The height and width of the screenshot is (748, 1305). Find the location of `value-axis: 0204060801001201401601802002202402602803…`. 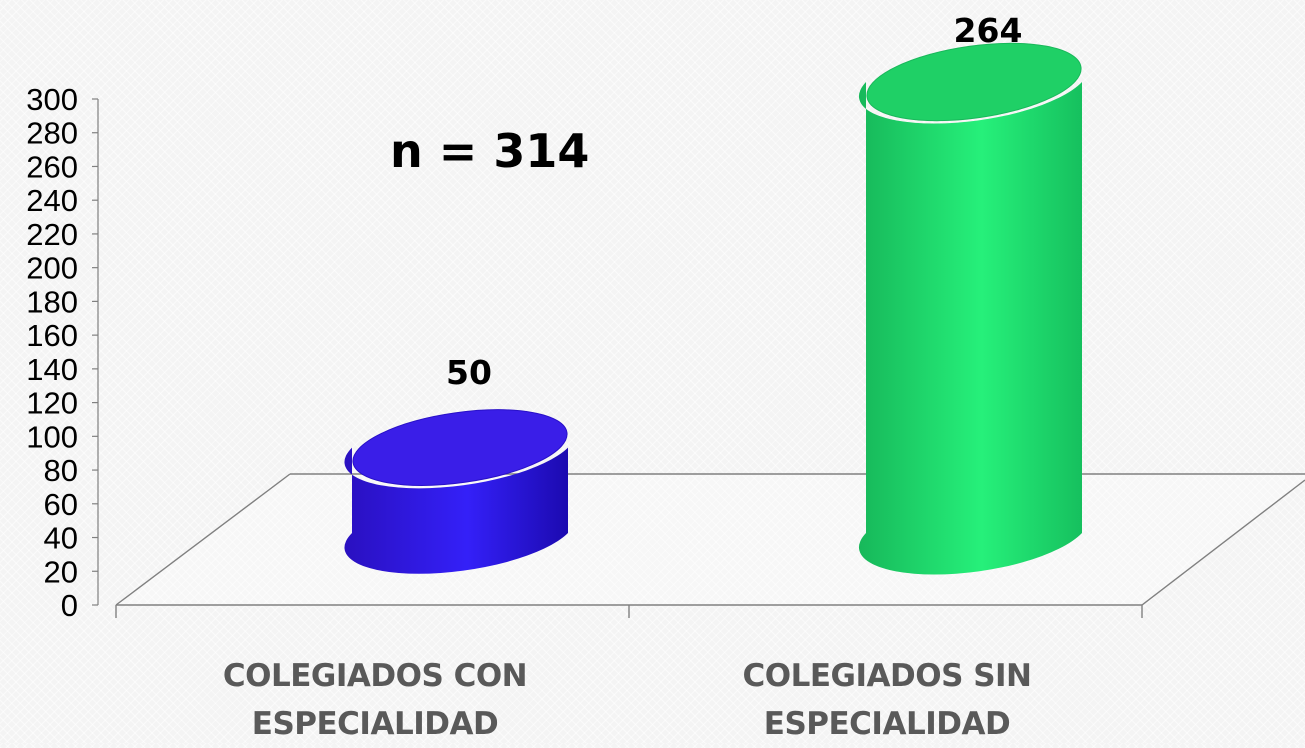

value-axis: 0204060801001201401601802002202402602803… is located at coordinates (62, 352).